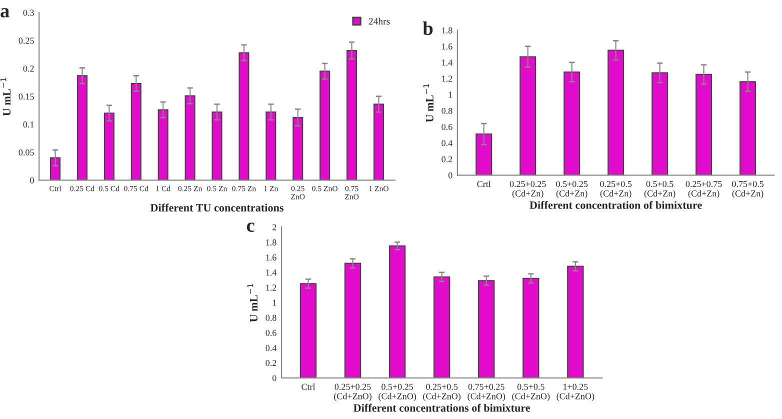 This screenshot has height=419, width=782. What do you see at coordinates (26, 152) in the screenshot?
I see `y-tick-label: 0.05` at bounding box center [26, 152].